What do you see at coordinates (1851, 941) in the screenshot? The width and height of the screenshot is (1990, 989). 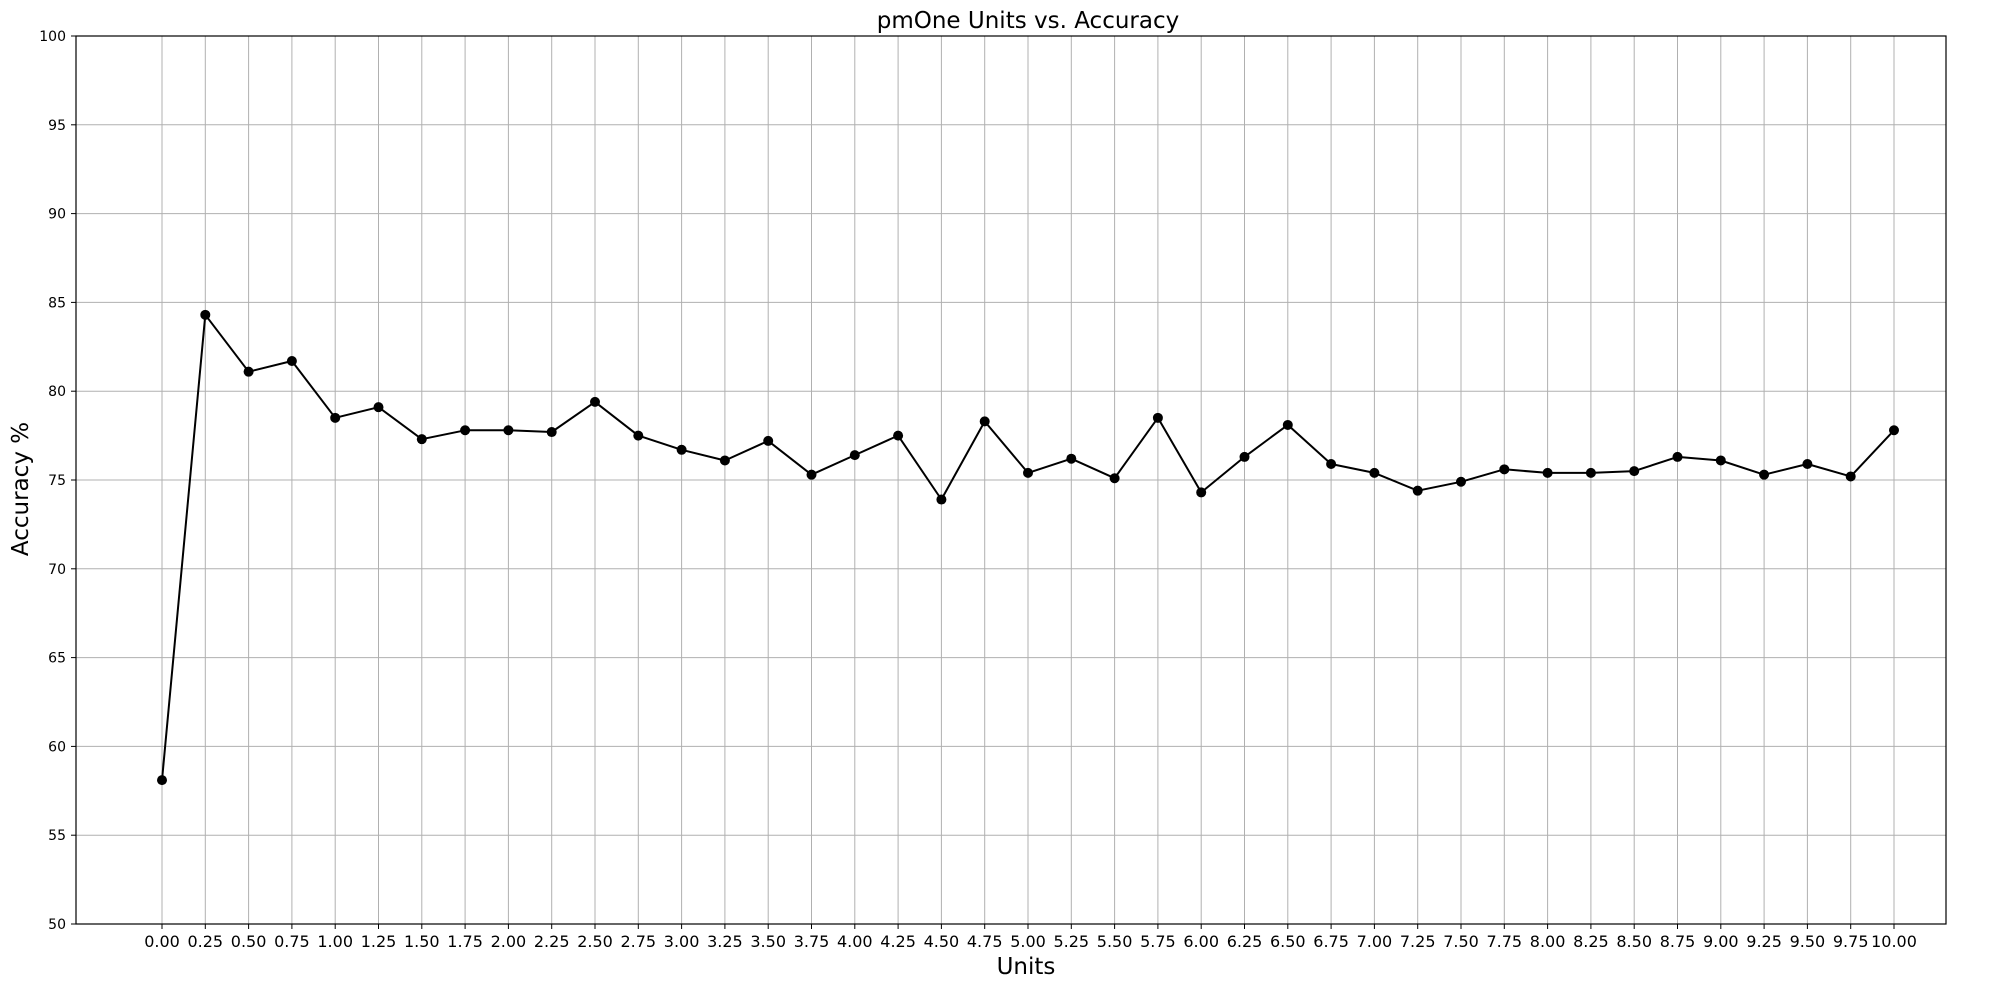 I see `x-tick-label: 9.75` at bounding box center [1851, 941].